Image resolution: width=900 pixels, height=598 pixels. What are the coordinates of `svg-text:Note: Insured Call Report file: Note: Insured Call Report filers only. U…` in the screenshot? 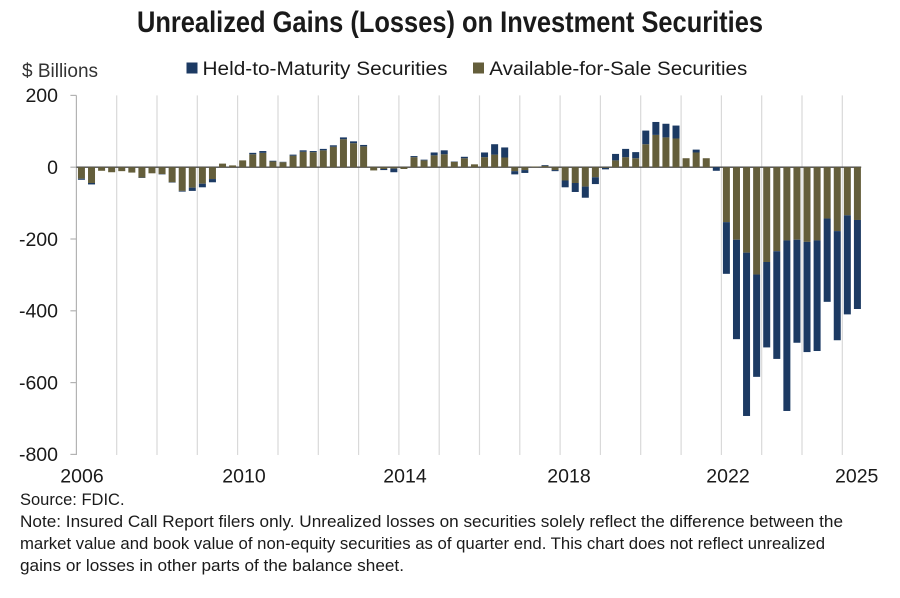 It's located at (431, 522).